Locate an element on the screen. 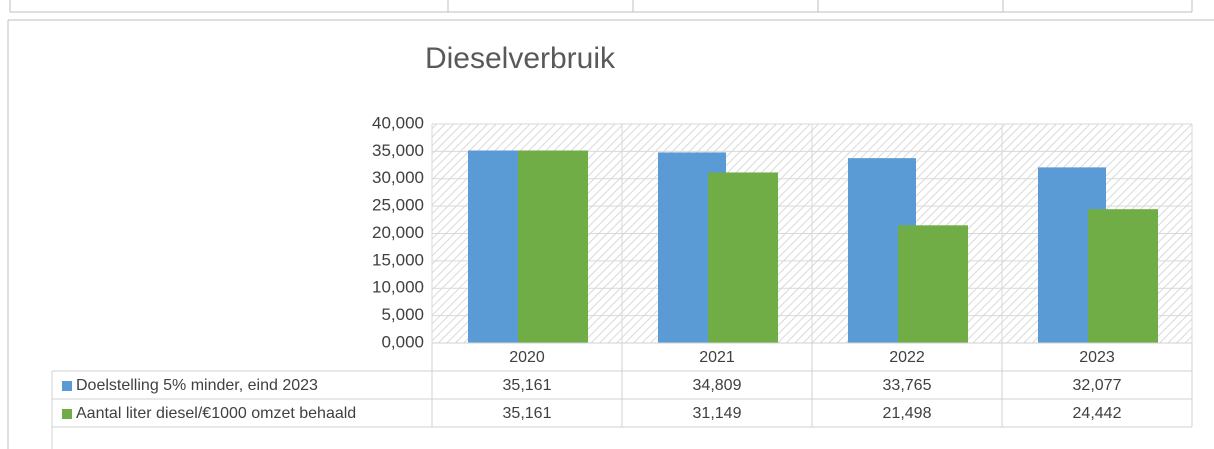 This screenshot has width=1214, height=449. data-label: 33,765 is located at coordinates (907, 385).